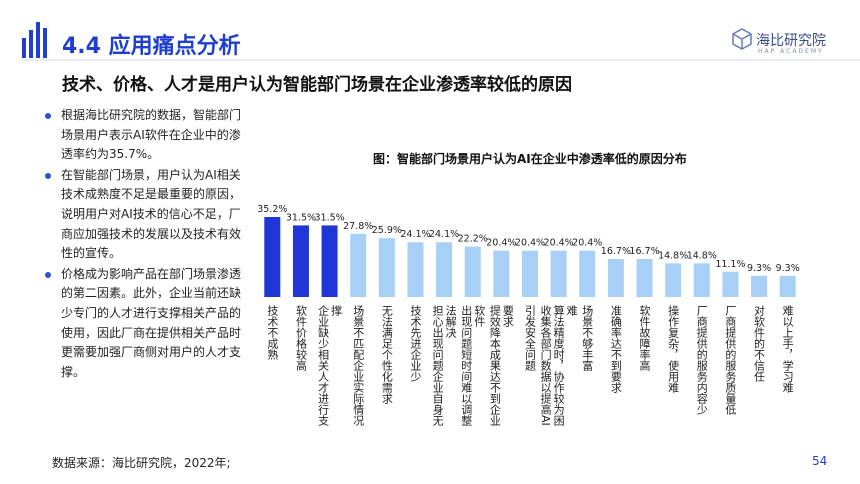  I want to click on x-tick-label: 收集各部门数据以提高AI算法精度时，协作较为困难, so click(559, 365).